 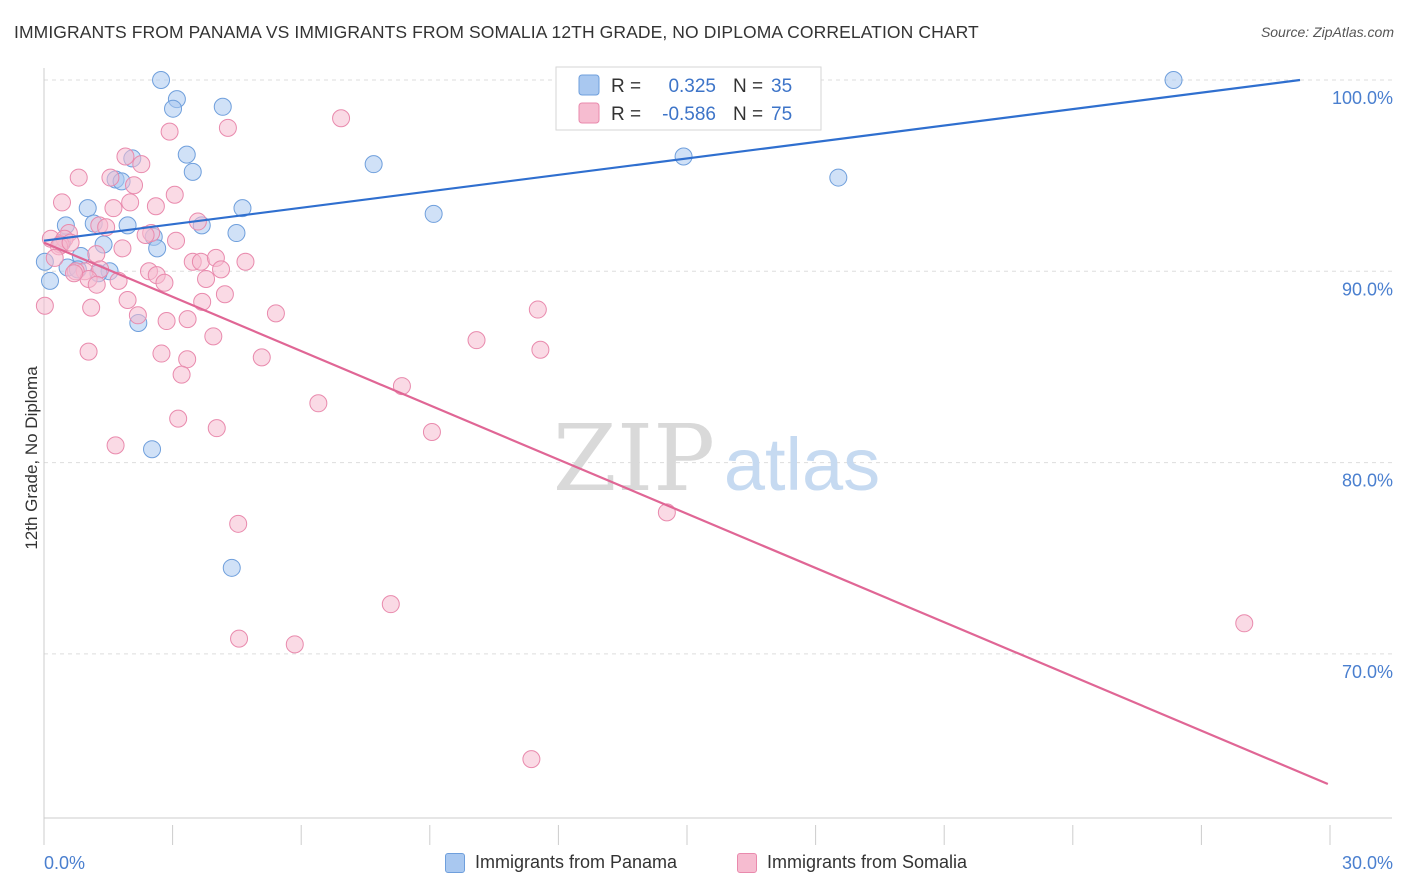 I want to click on source-credit: Source: ZipAtlas.com, so click(x=1327, y=32).